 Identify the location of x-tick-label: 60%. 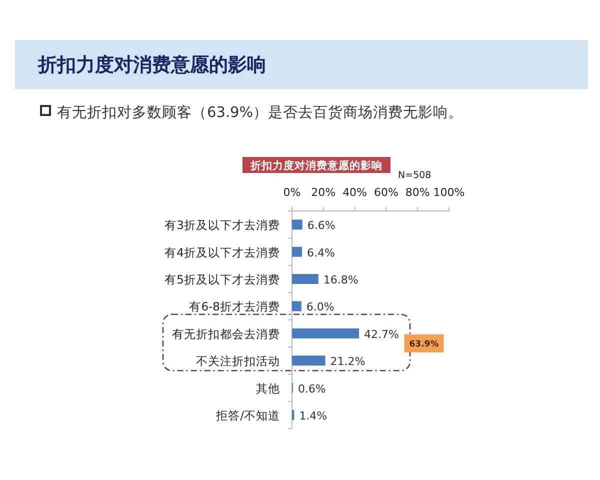
(386, 192).